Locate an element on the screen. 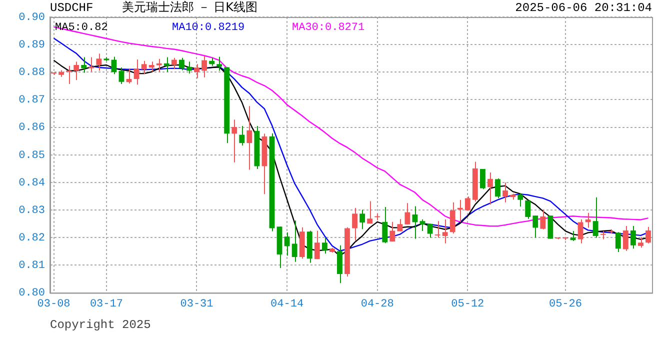 The height and width of the screenshot is (360, 660). text: 2025-06-06 20:31:04 is located at coordinates (583, 8).